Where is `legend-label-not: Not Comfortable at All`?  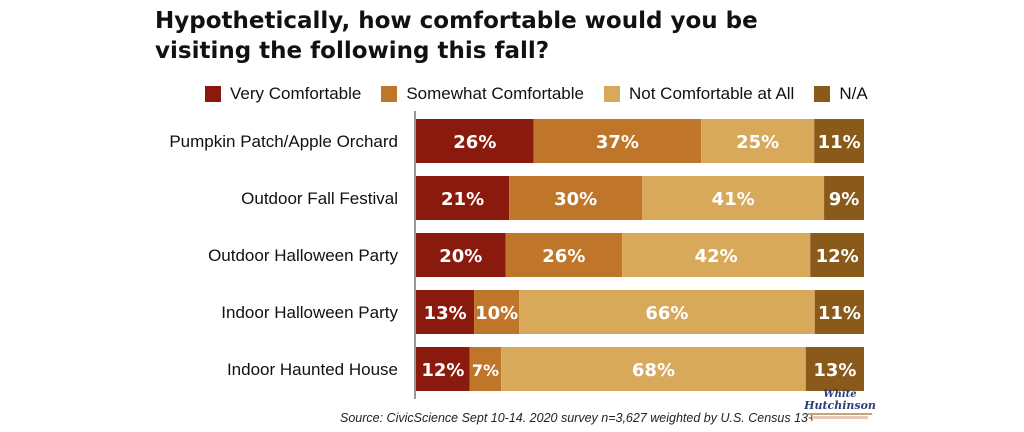
legend-label-not: Not Comfortable at All is located at coordinates (711, 93).